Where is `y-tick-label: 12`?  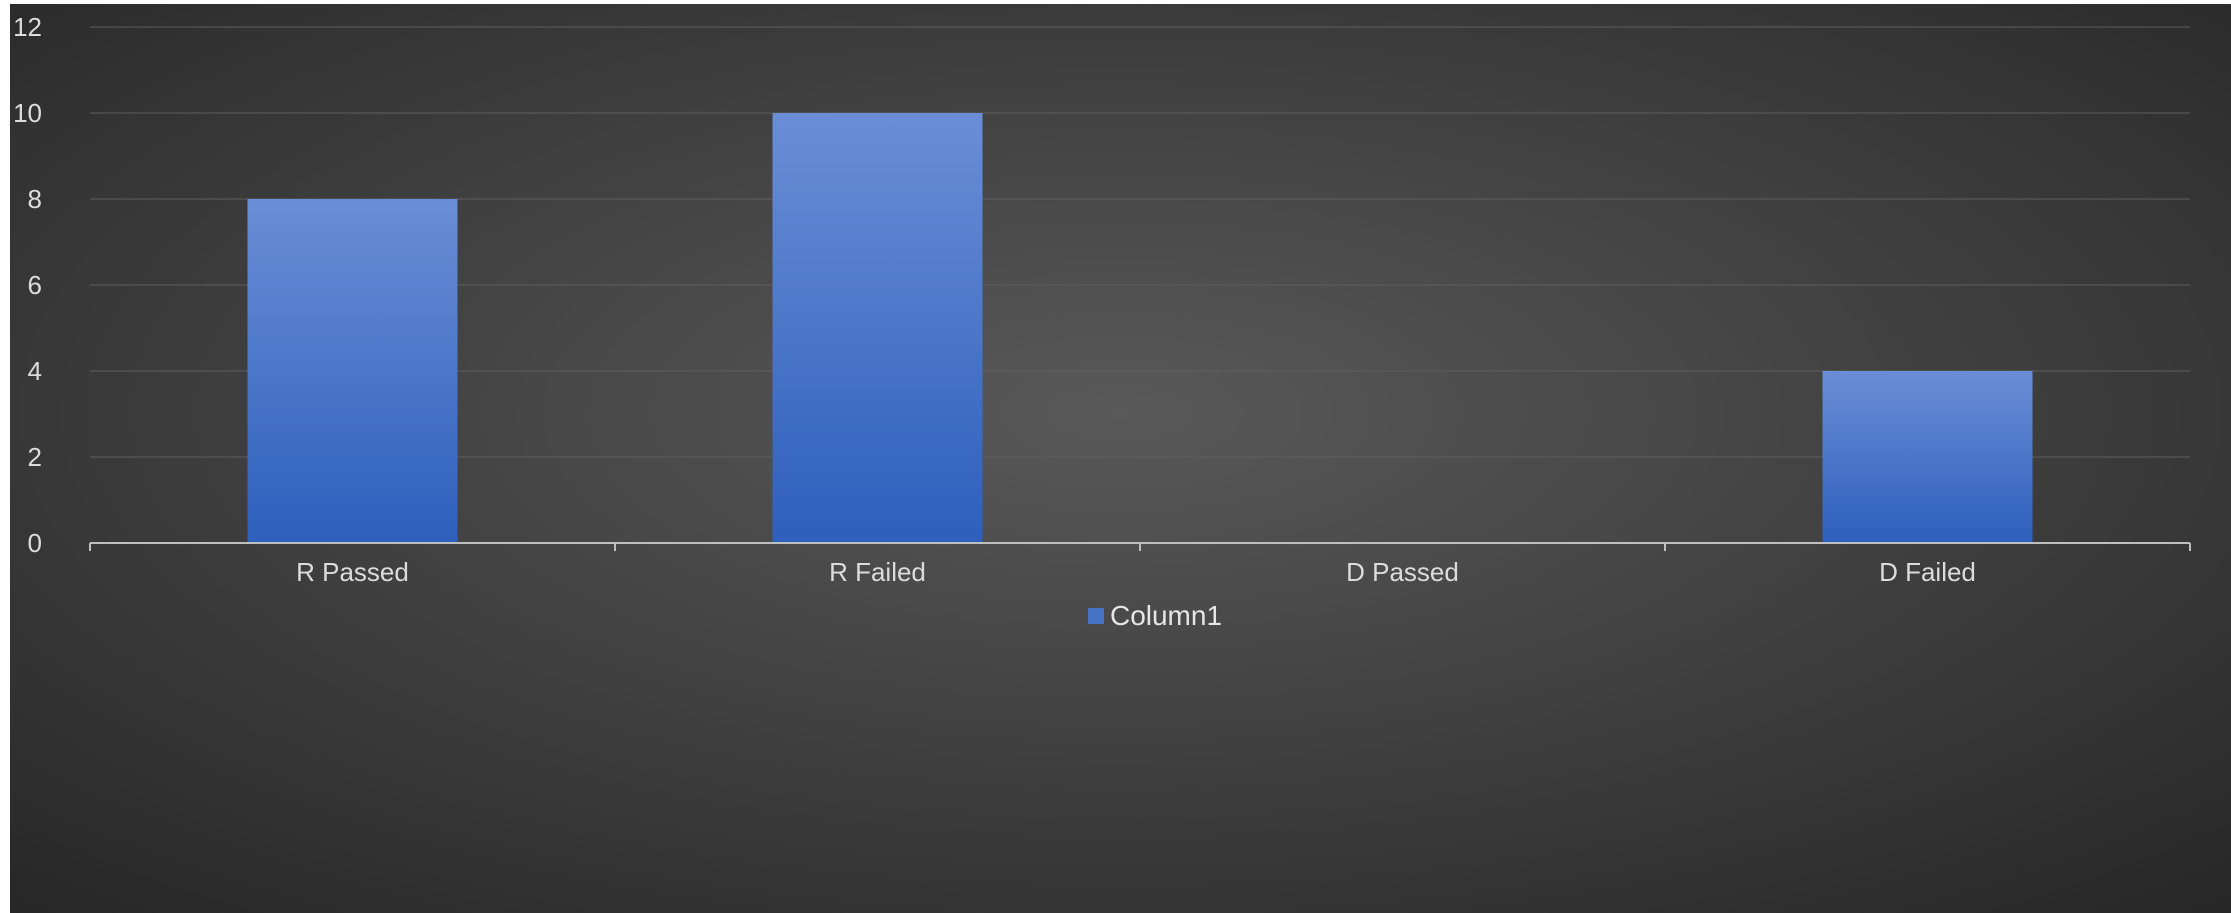 y-tick-label: 12 is located at coordinates (27, 27).